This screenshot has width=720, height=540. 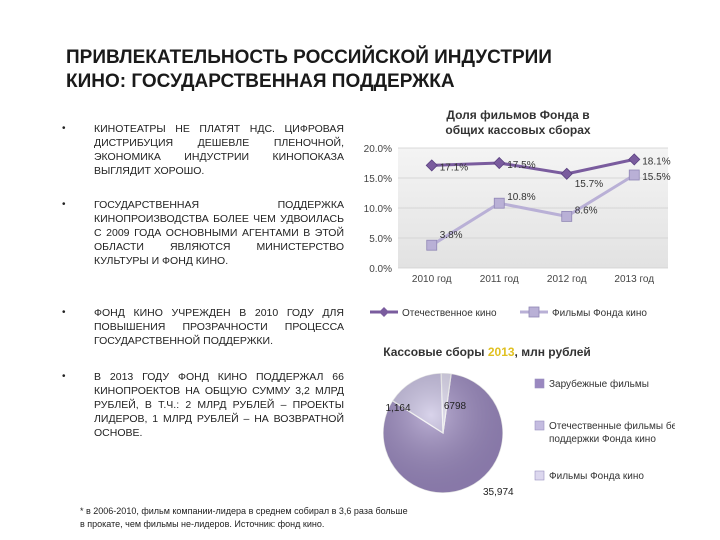 What do you see at coordinates (656, 177) in the screenshot?
I see `data-label: 15.5%` at bounding box center [656, 177].